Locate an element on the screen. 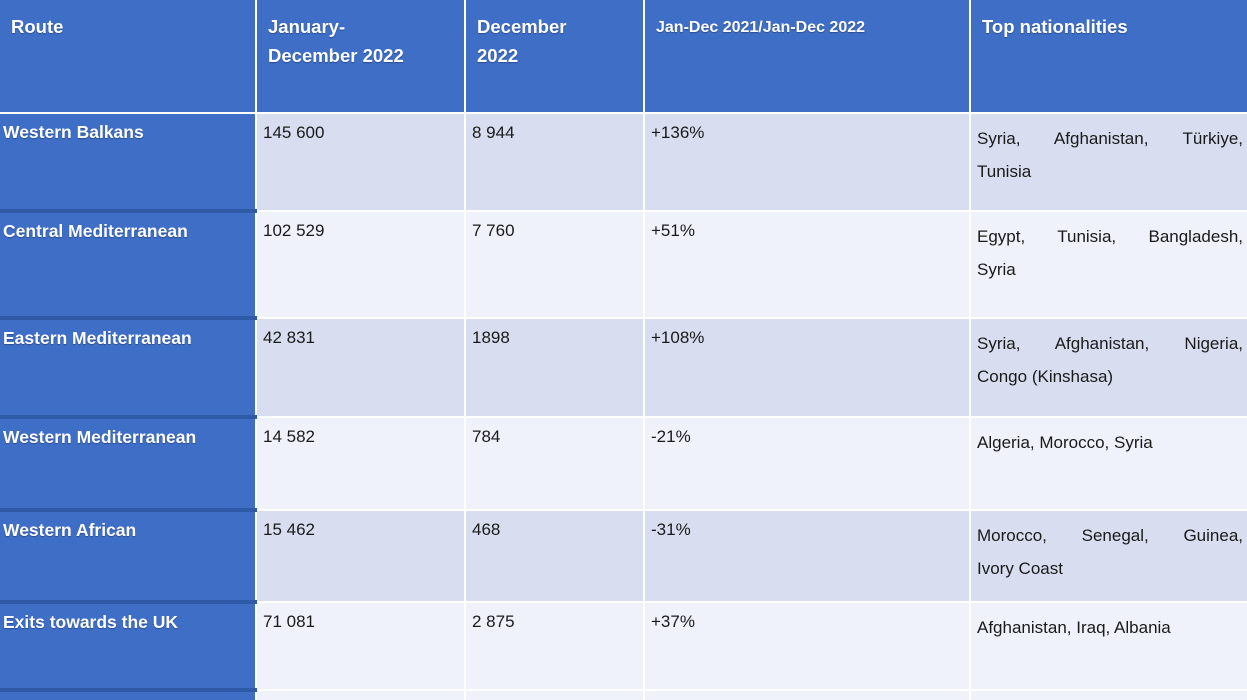 This screenshot has height=700, width=1247. nationalities-cell: Afghanistan, Iraq, Albania is located at coordinates (1108, 646).